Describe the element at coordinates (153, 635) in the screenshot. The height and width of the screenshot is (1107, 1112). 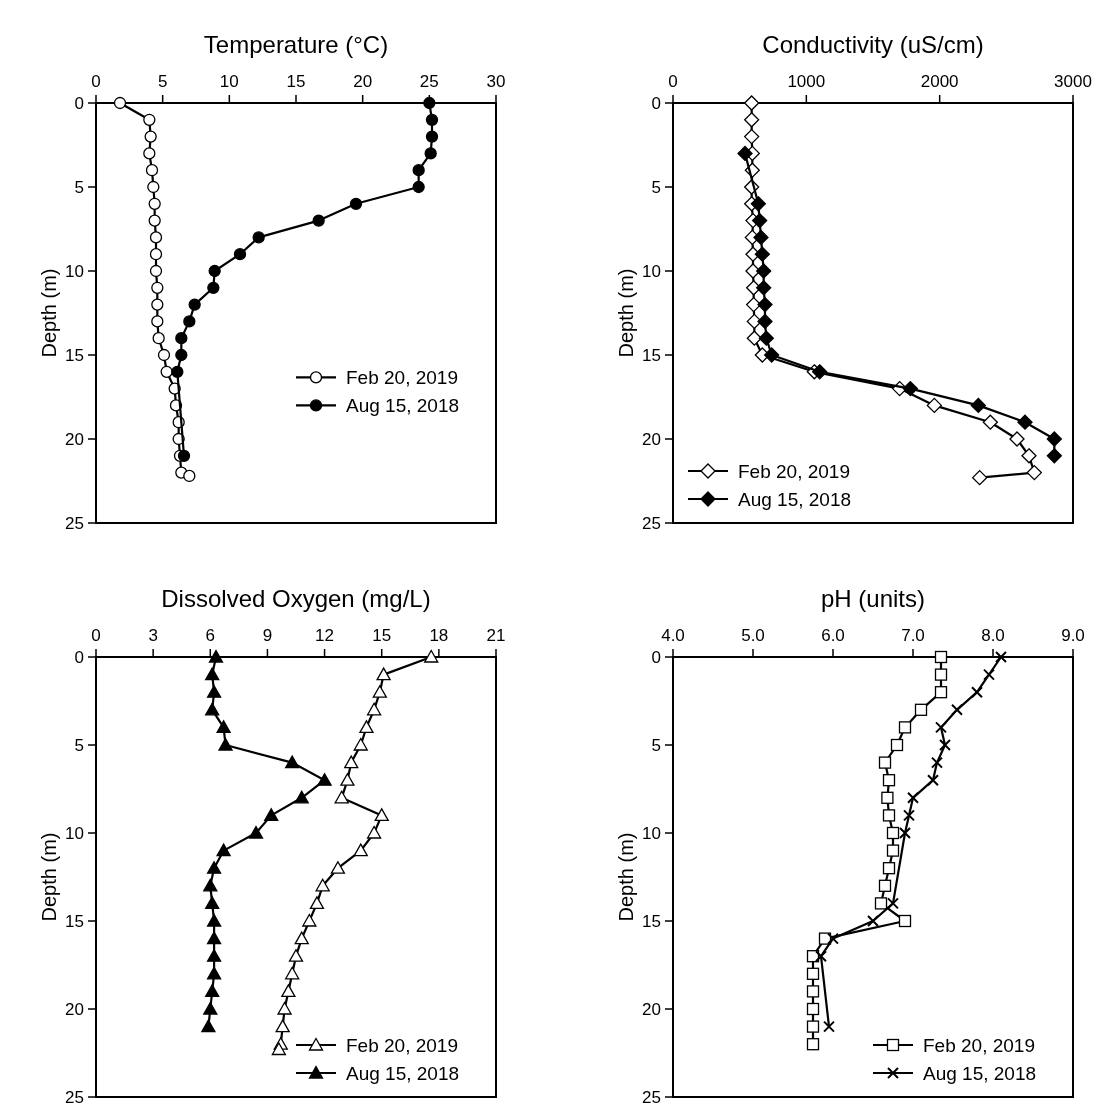
I see `x-tick-label: 3` at that location.